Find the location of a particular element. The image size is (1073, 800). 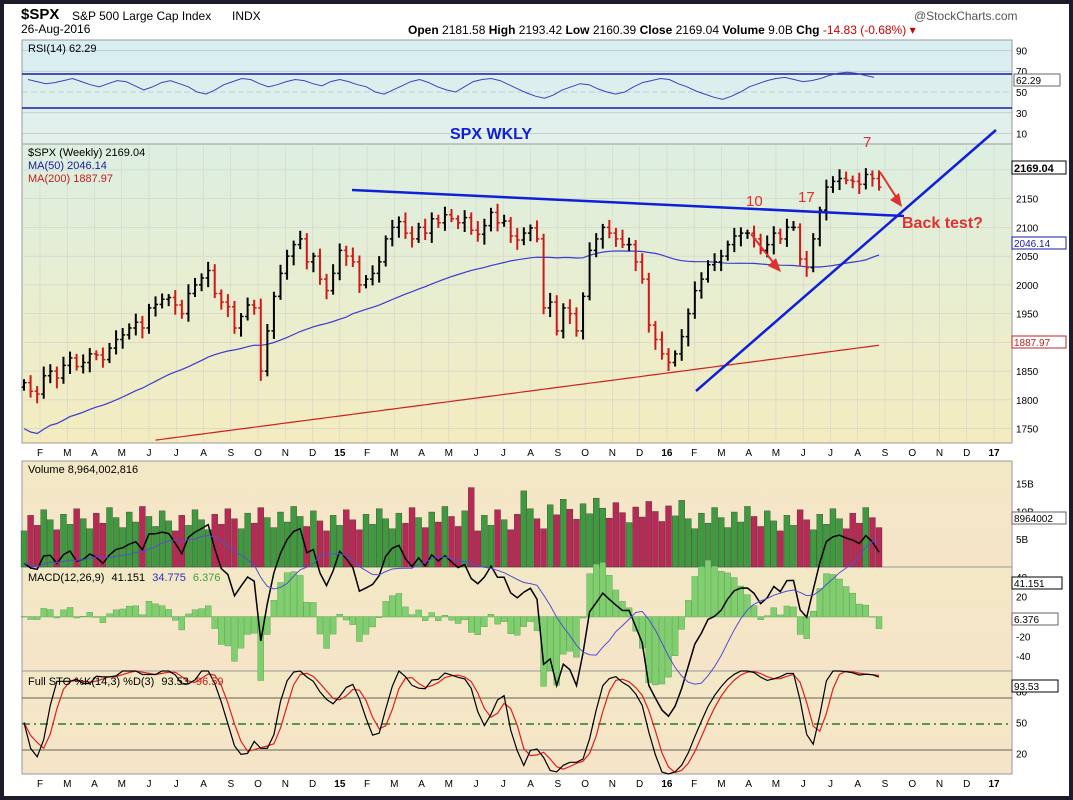

chg-value: -14.83 (-0.68%) is located at coordinates (864, 30).